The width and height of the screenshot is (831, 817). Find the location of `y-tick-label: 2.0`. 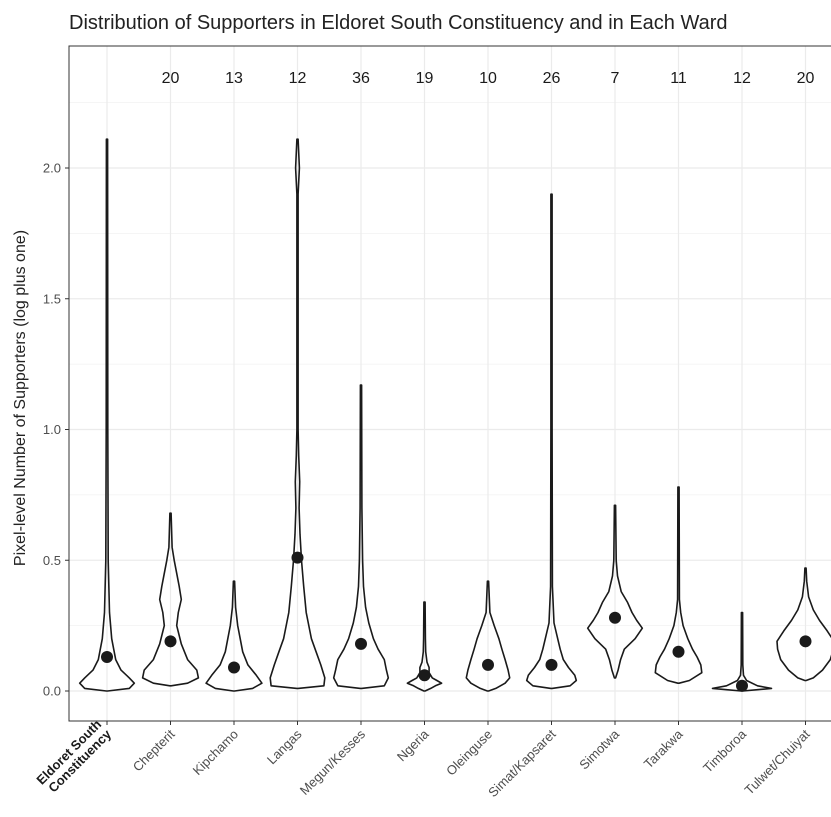

y-tick-label: 2.0 is located at coordinates (52, 168).